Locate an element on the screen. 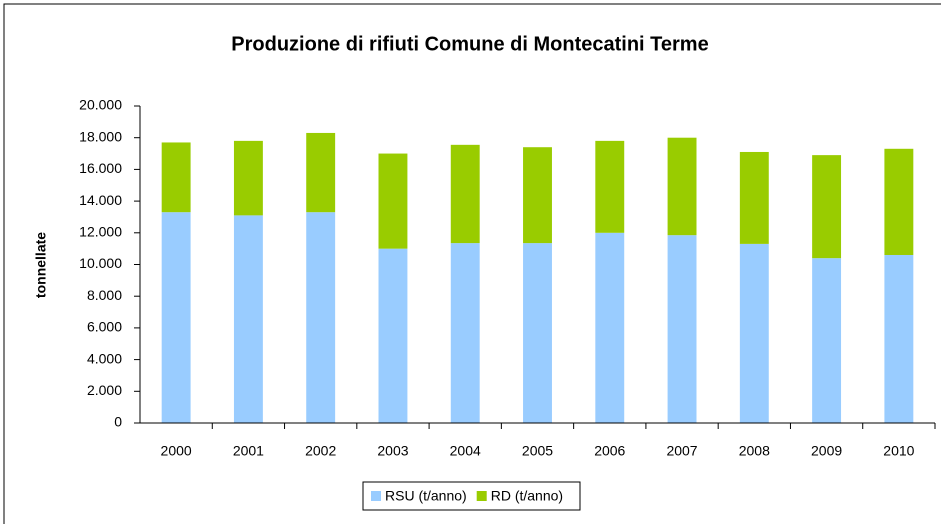 Image resolution: width=941 pixels, height=524 pixels. legend-box is located at coordinates (471, 496).